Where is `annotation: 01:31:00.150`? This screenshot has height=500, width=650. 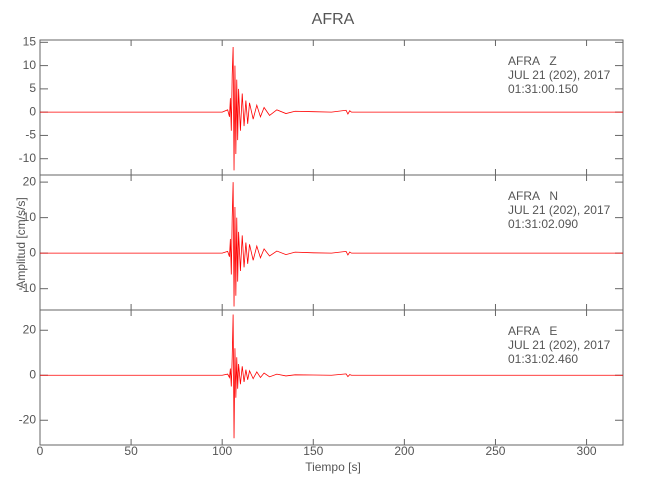
annotation: 01:31:00.150 is located at coordinates (543, 89).